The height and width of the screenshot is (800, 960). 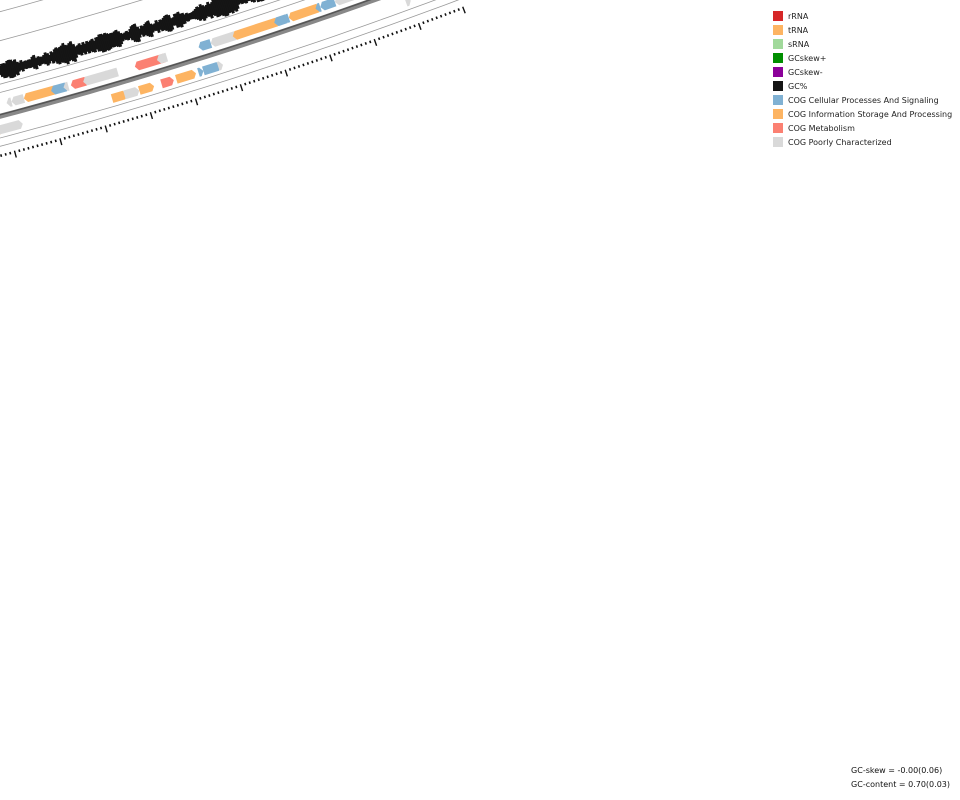 What do you see at coordinates (798, 16) in the screenshot?
I see `legend-label: rRNA` at bounding box center [798, 16].